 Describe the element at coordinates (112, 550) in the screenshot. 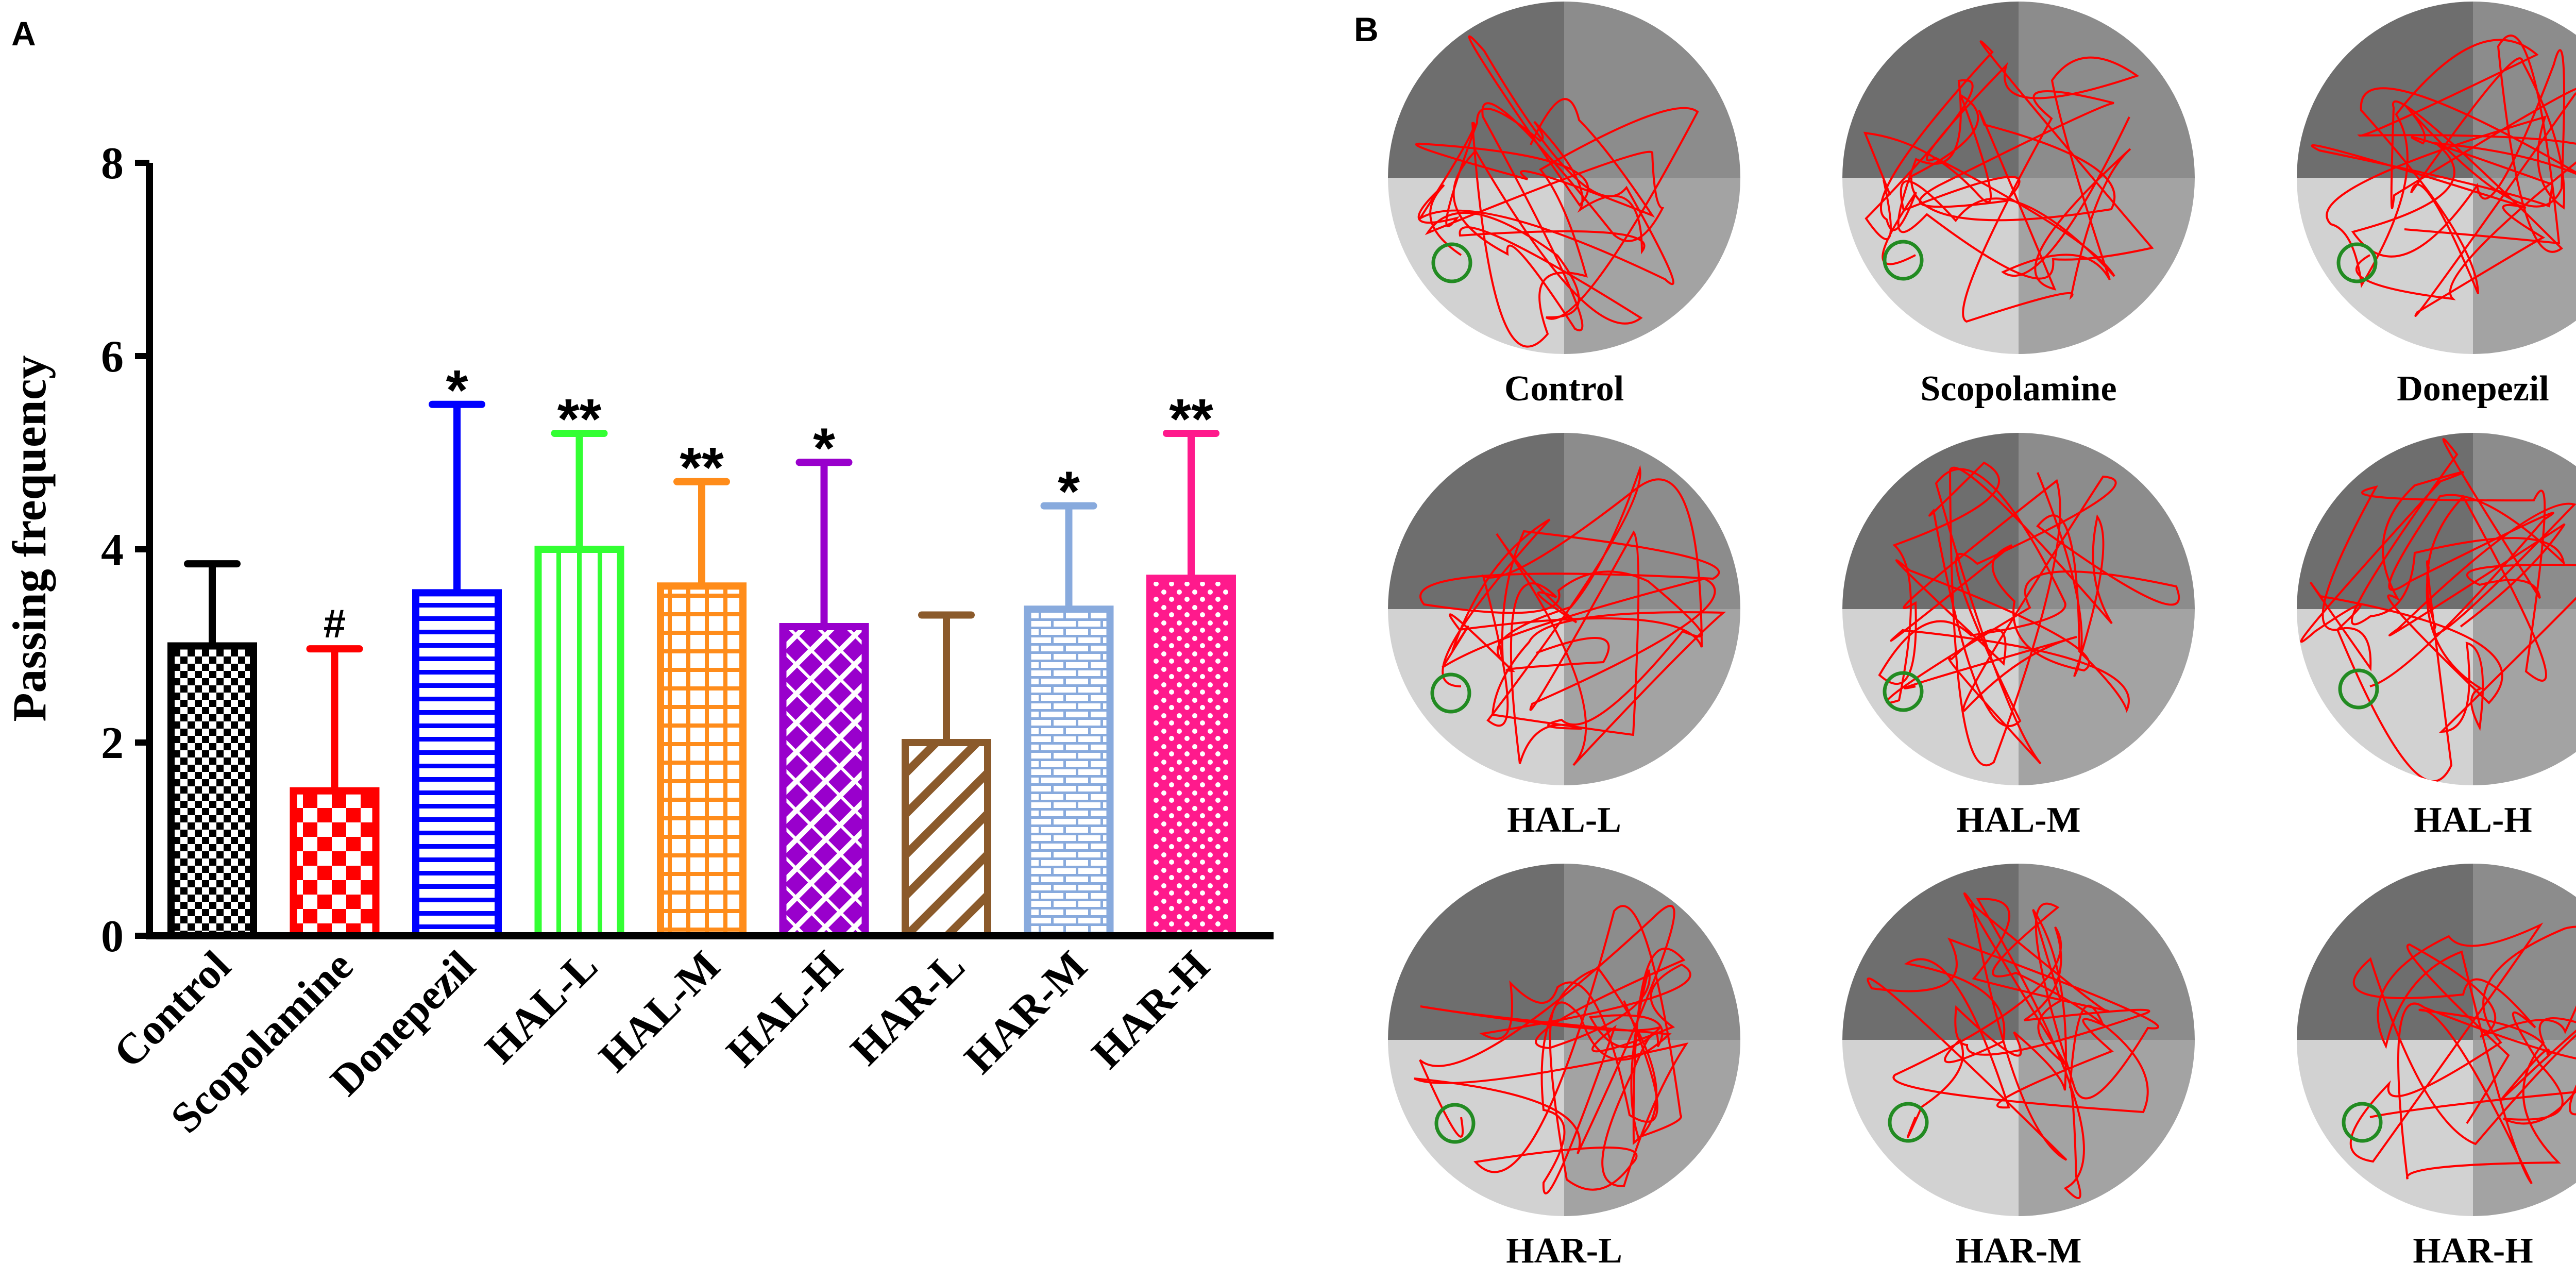

I see `y-tick-label: 4` at that location.